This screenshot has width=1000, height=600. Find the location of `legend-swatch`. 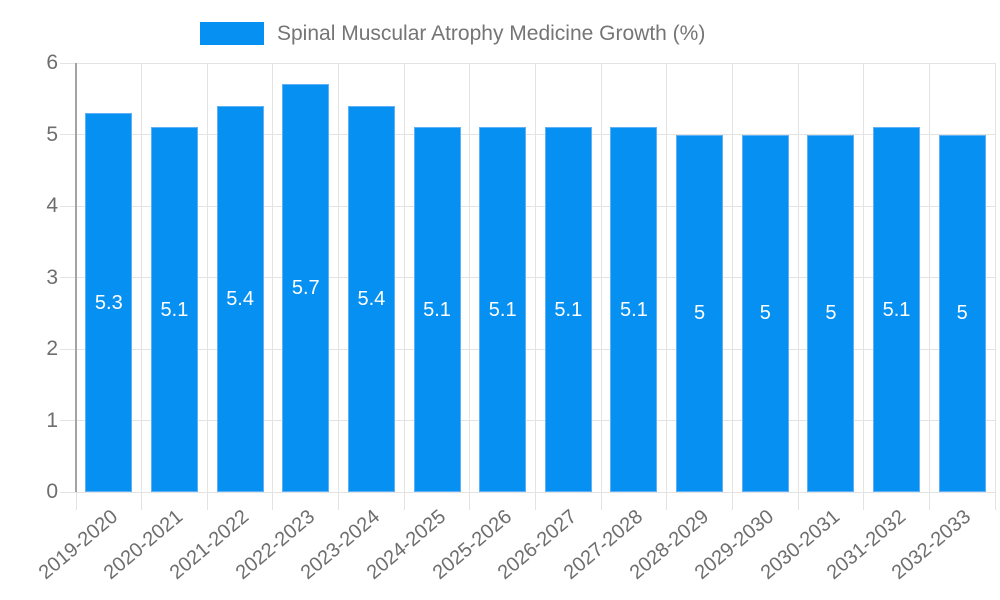

legend-swatch is located at coordinates (232, 33).